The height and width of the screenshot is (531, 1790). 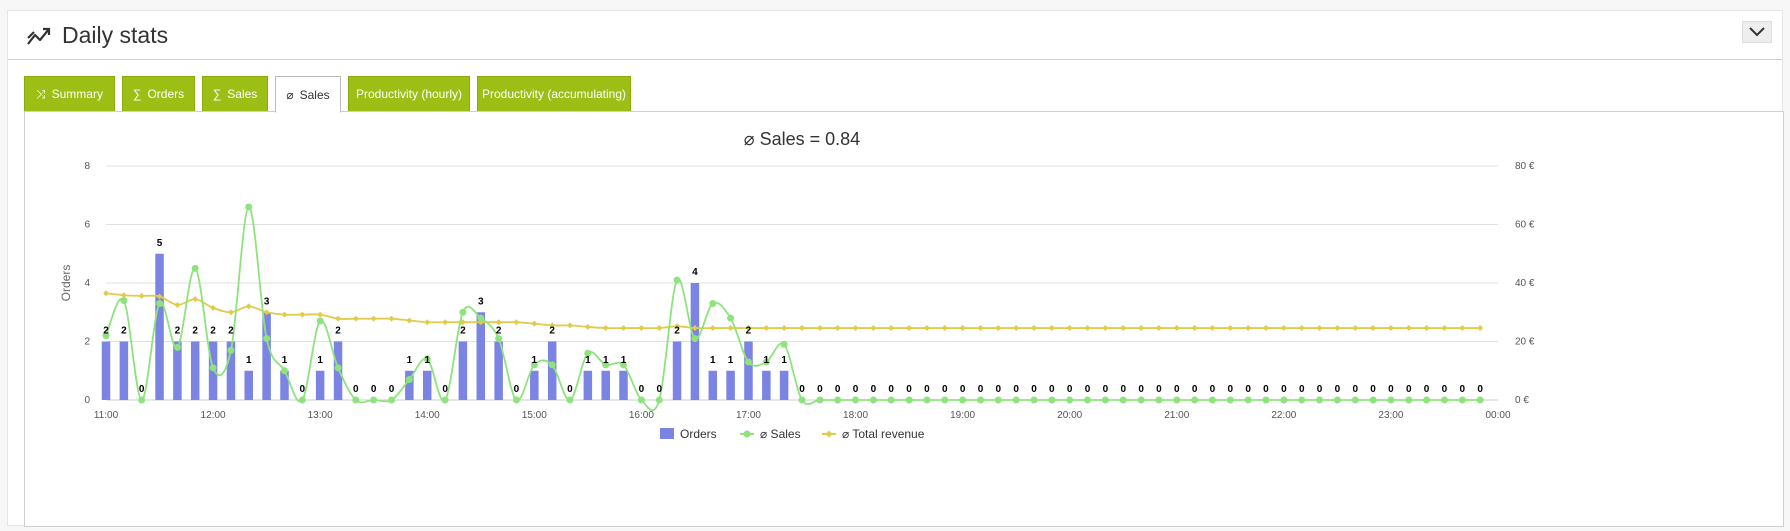 I want to click on y-tick-label: 2, so click(x=87, y=342).